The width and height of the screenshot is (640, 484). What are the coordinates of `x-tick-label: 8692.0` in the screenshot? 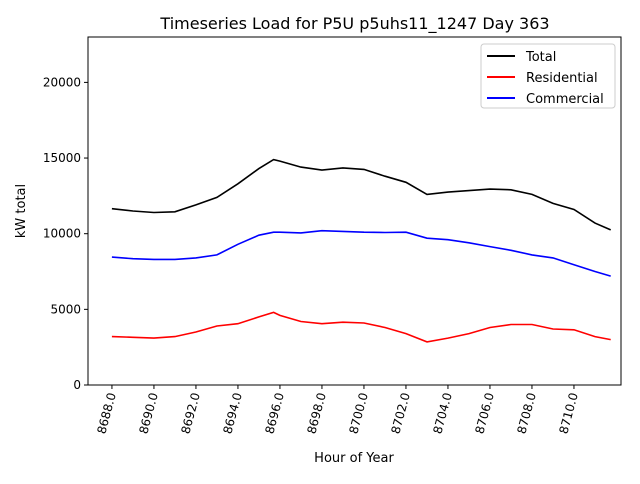 It's located at (190, 413).